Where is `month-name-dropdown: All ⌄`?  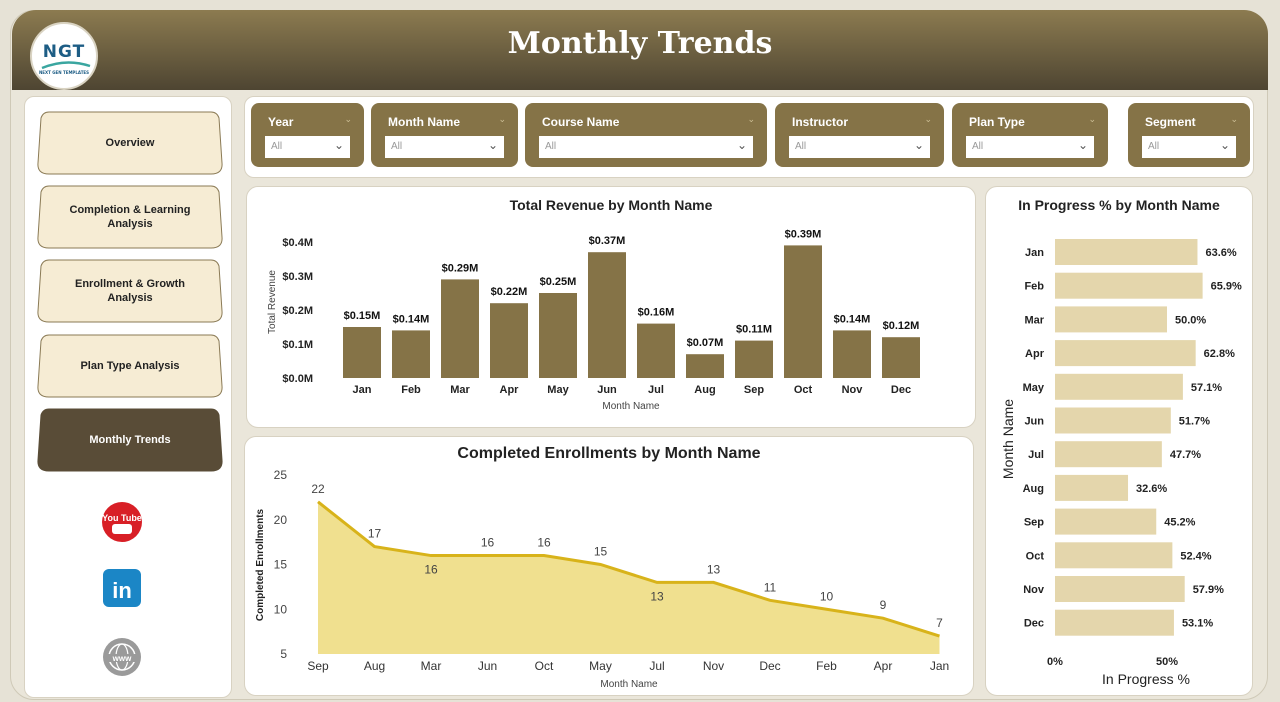
month-name-dropdown: All ⌄ is located at coordinates (444, 147).